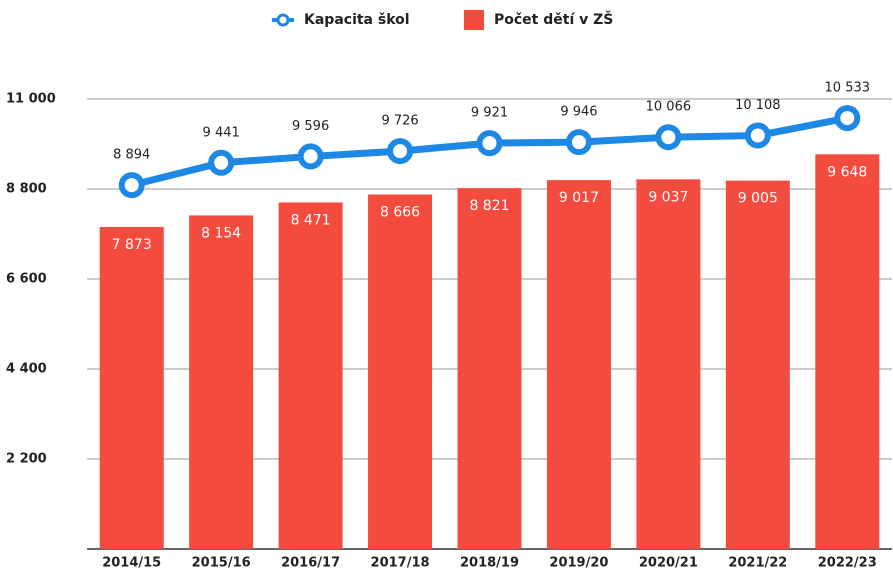 This screenshot has height=574, width=893. What do you see at coordinates (757, 563) in the screenshot?
I see `x-tick-label: 2021/22` at bounding box center [757, 563].